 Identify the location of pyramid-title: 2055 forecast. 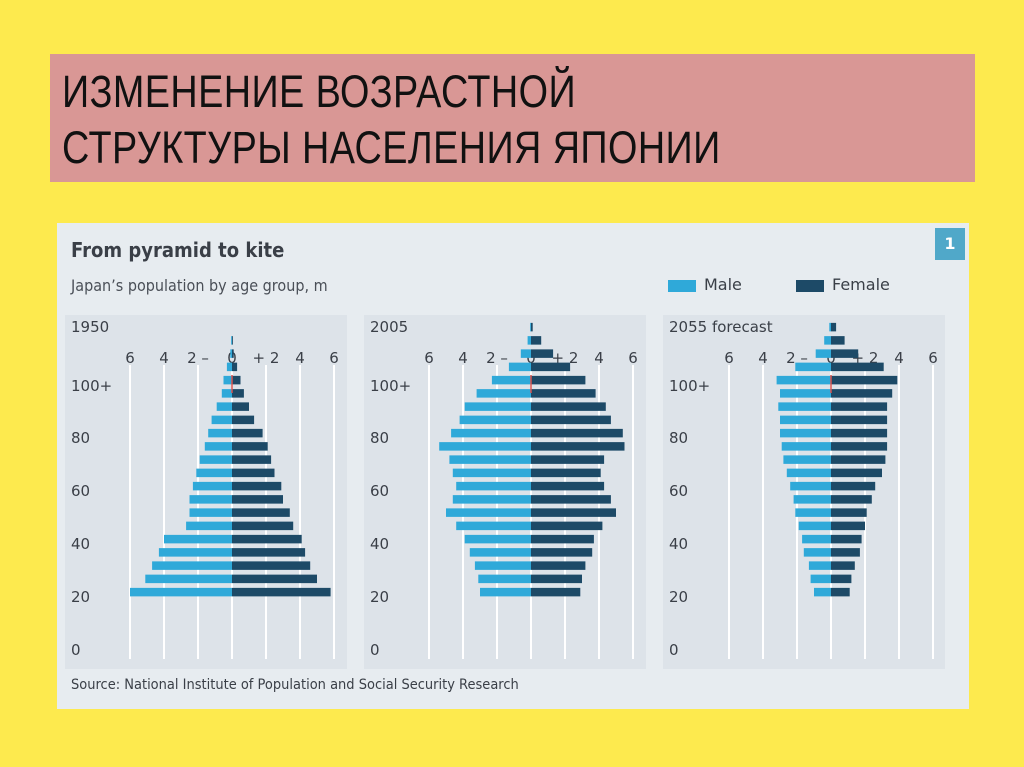
(721, 327).